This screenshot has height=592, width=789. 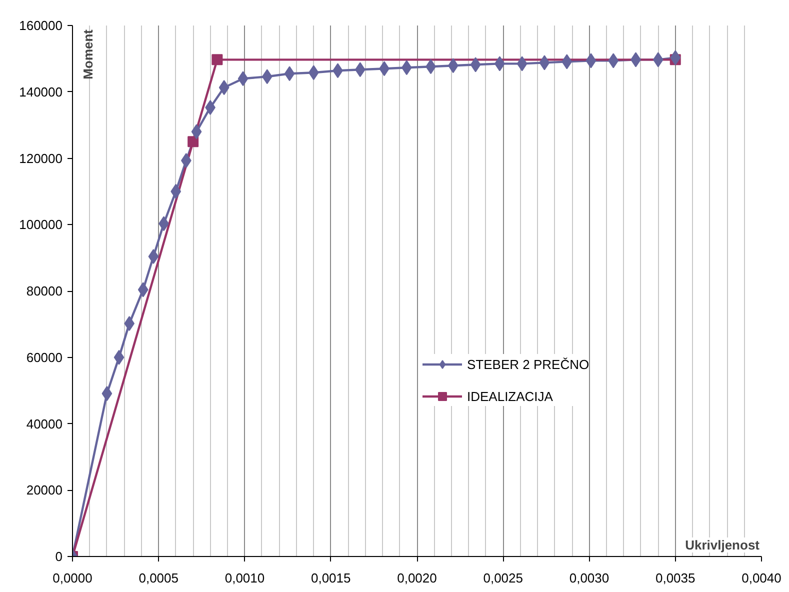 What do you see at coordinates (158, 578) in the screenshot?
I see `x-tick-label: 0,0005` at bounding box center [158, 578].